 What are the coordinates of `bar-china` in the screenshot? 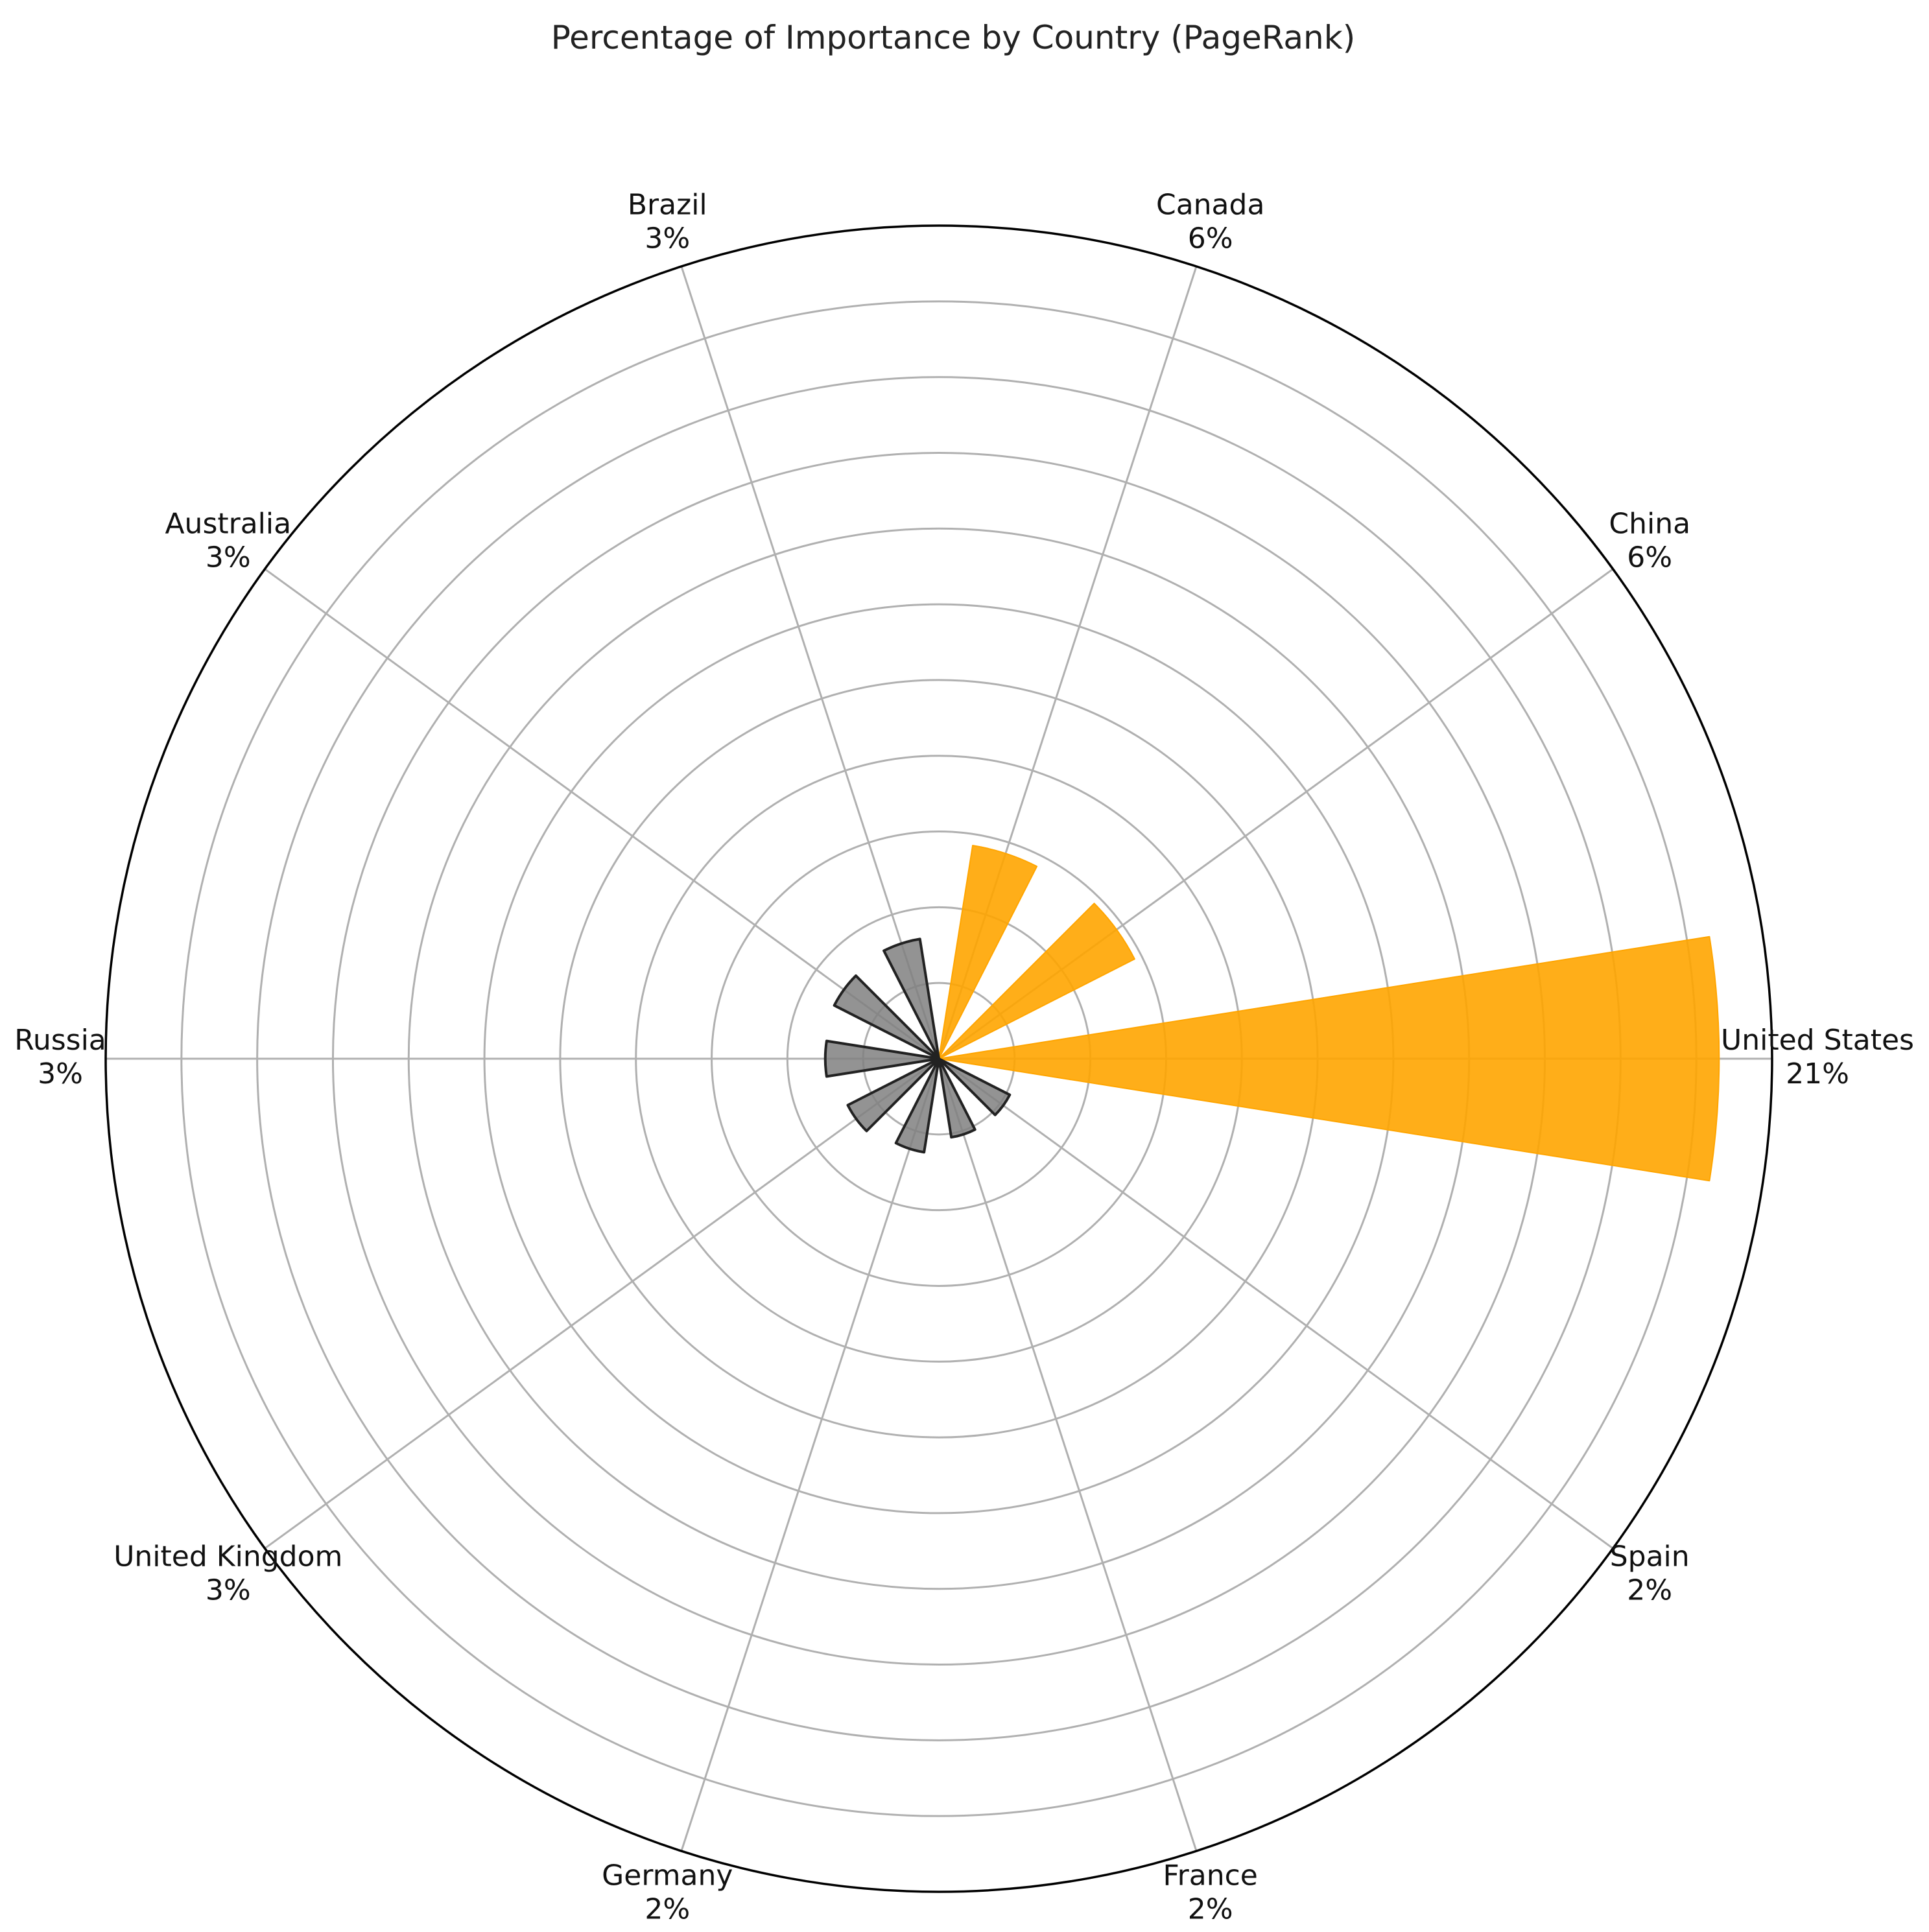 It's located at (1036, 981).